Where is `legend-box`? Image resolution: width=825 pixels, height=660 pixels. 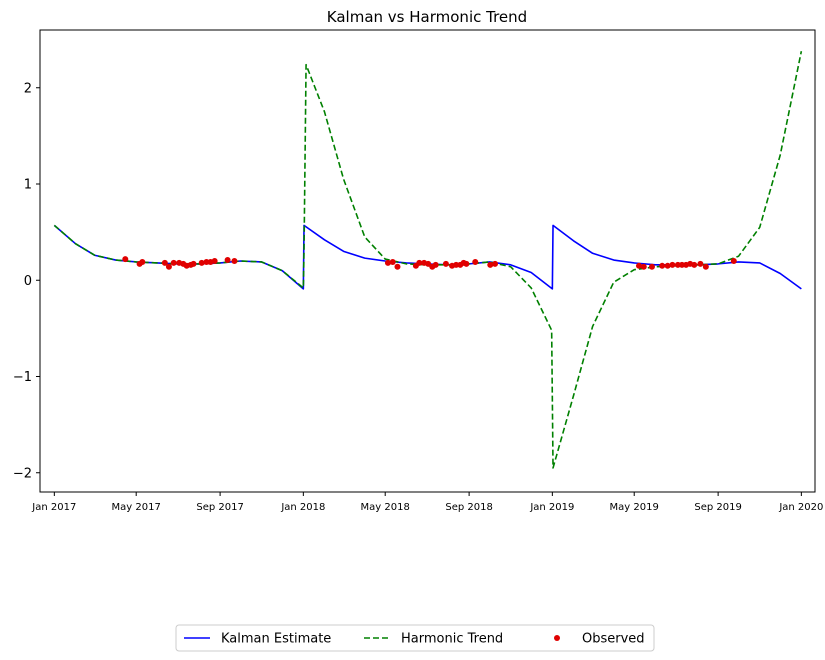 legend-box is located at coordinates (415, 638).